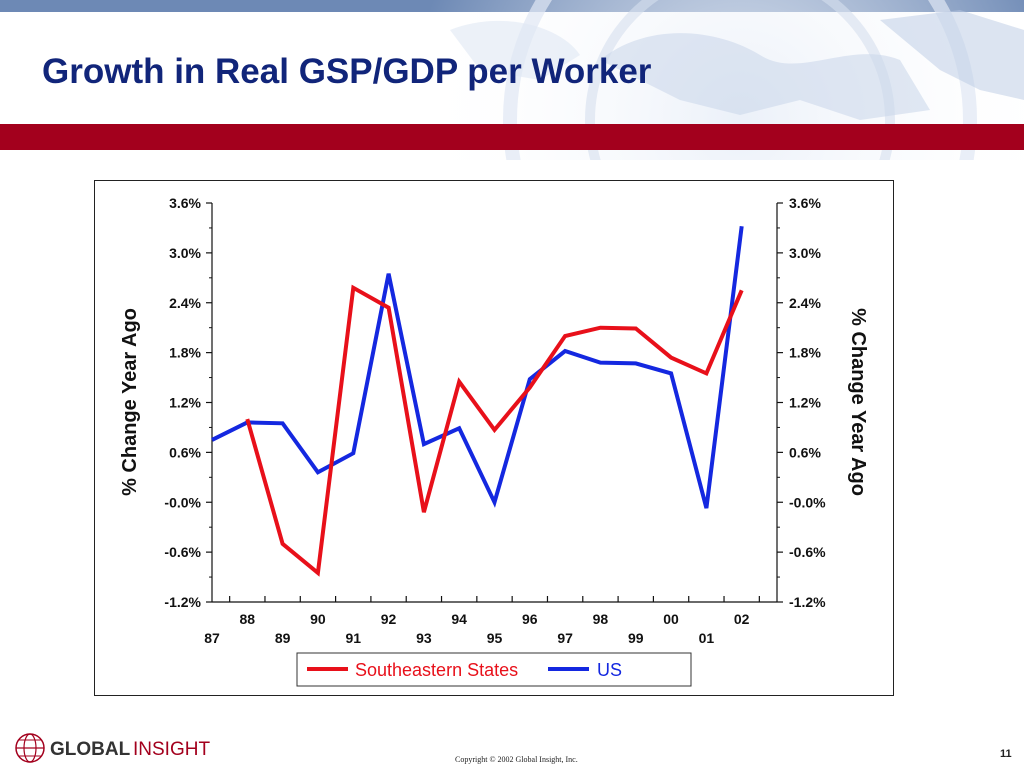 The height and width of the screenshot is (768, 1024). Describe the element at coordinates (495, 638) in the screenshot. I see `x-tick-label-bottom: 95` at that location.